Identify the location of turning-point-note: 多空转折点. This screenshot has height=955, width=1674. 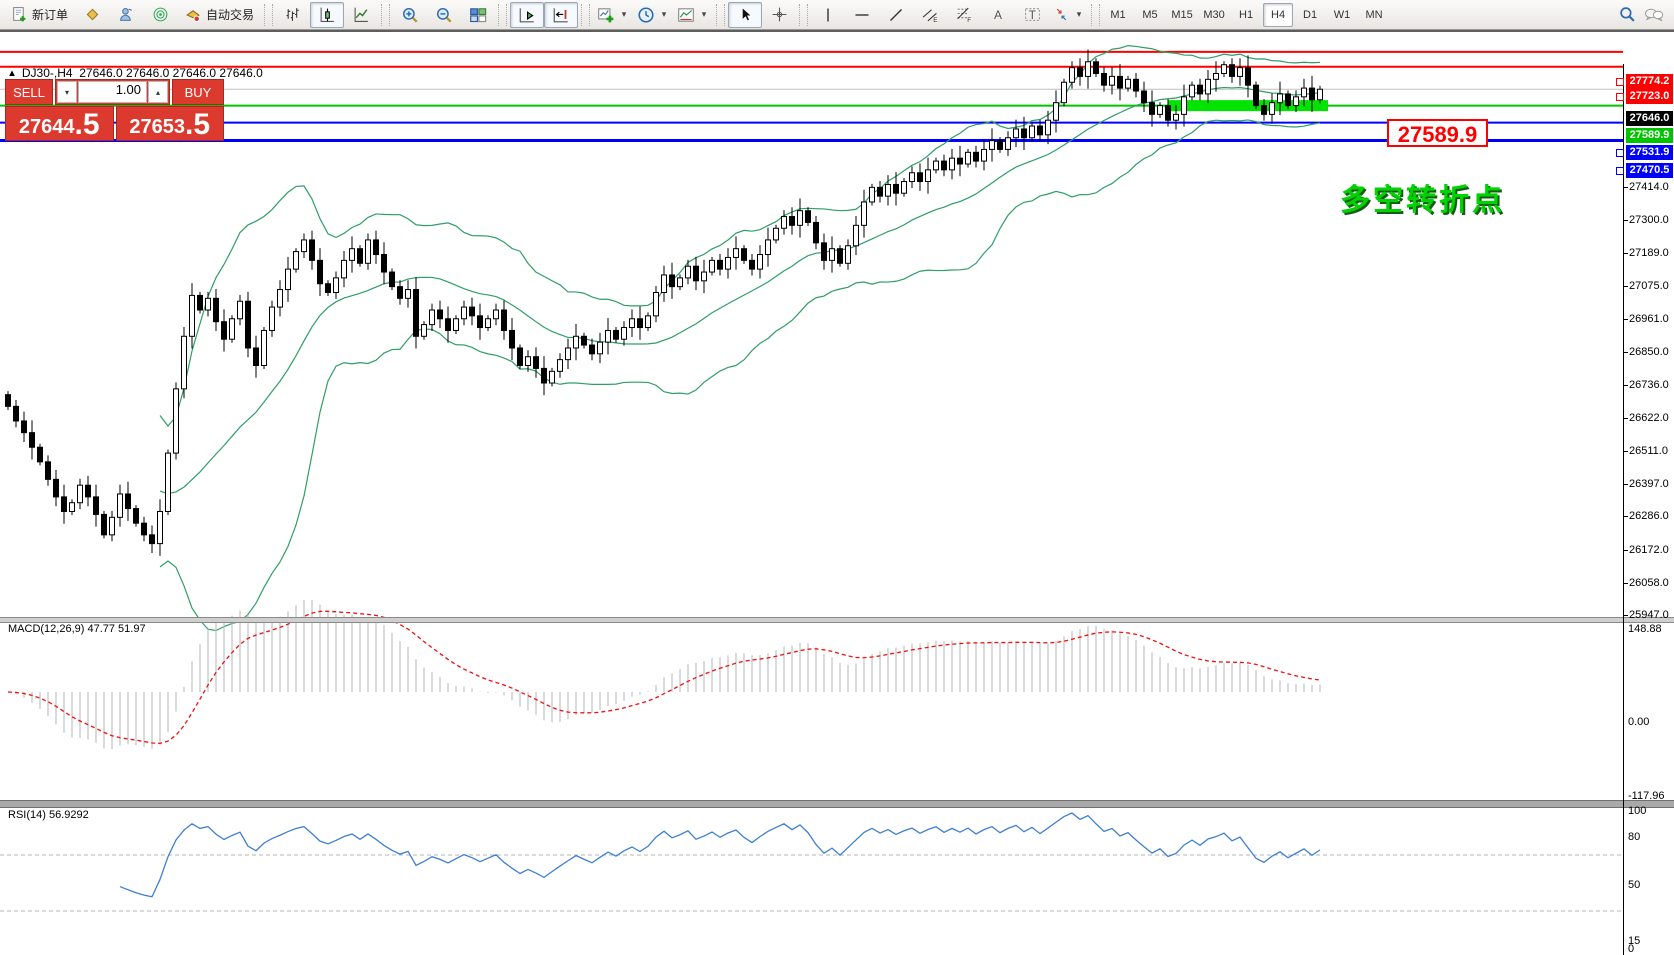
(1422, 200).